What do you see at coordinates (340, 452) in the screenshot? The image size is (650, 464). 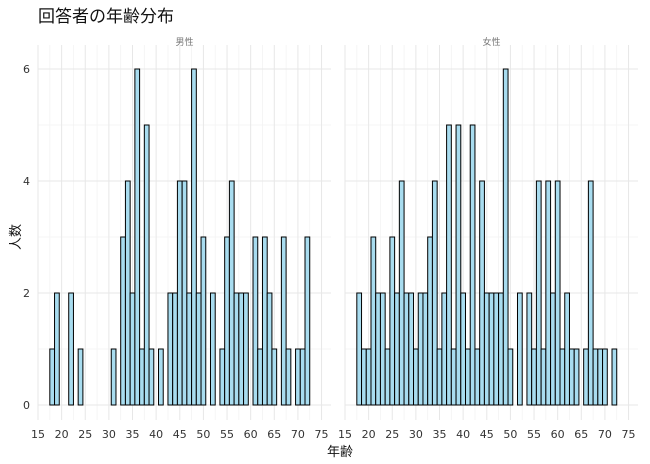 I see `x-axis-title: 年齢` at bounding box center [340, 452].